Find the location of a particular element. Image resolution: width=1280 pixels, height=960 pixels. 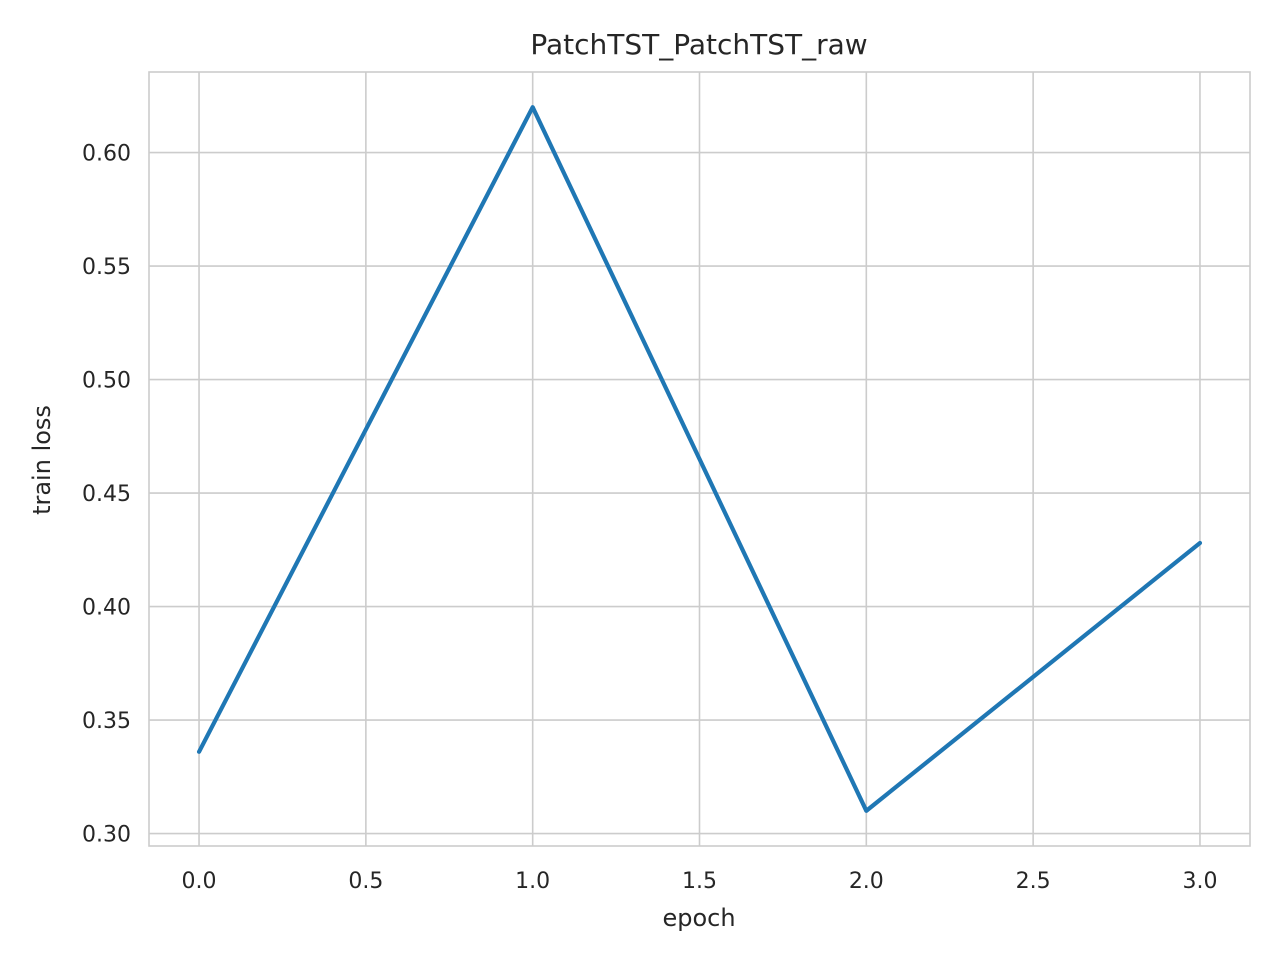

y-tick-label: 0.45 is located at coordinates (106, 494).